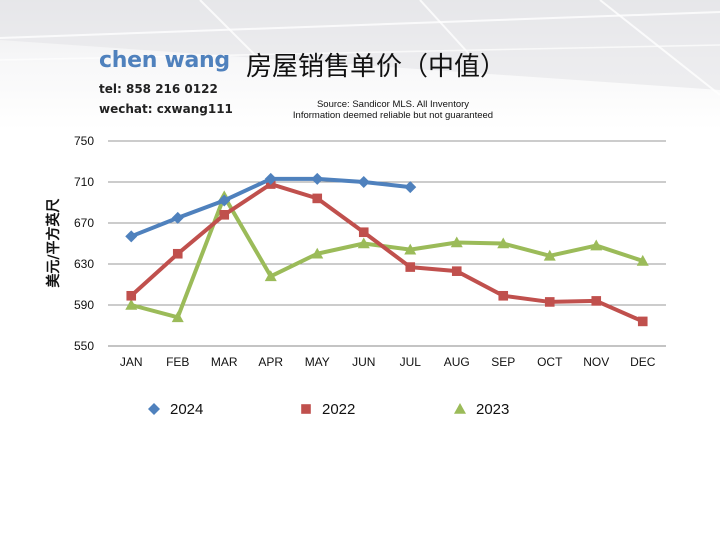  I want to click on y-tick-label: 750, so click(84, 141).